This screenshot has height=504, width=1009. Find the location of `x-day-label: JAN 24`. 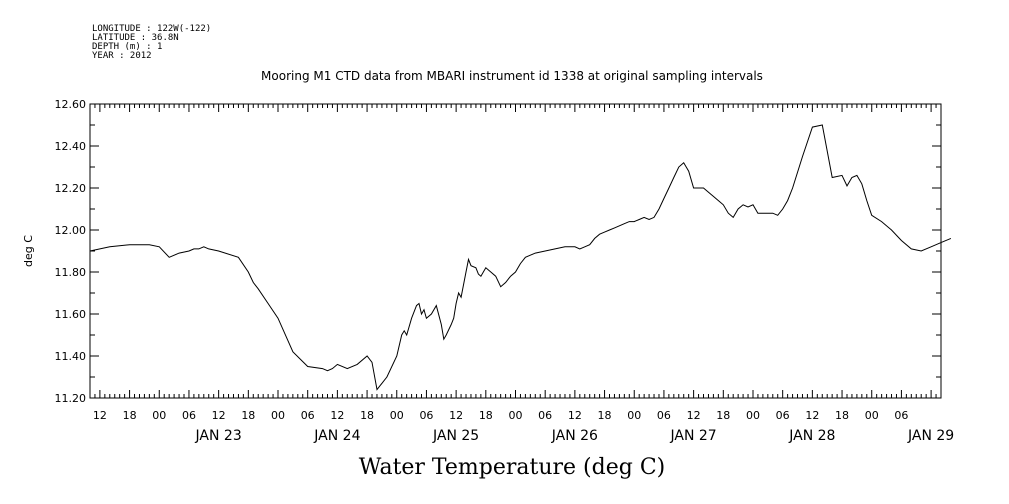

x-day-label: JAN 24 is located at coordinates (336, 436).